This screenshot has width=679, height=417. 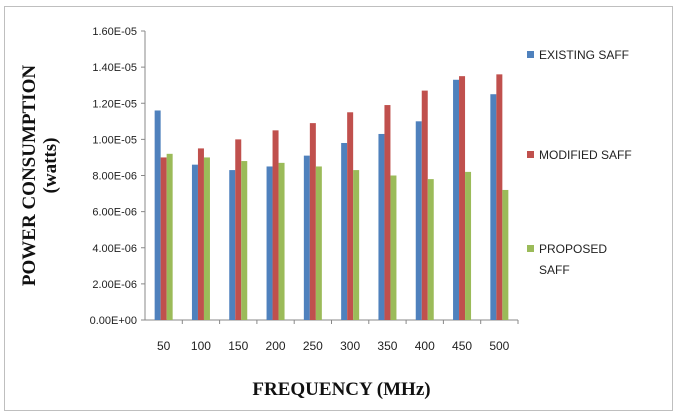 I want to click on x-tick-label: 400, so click(x=425, y=346).